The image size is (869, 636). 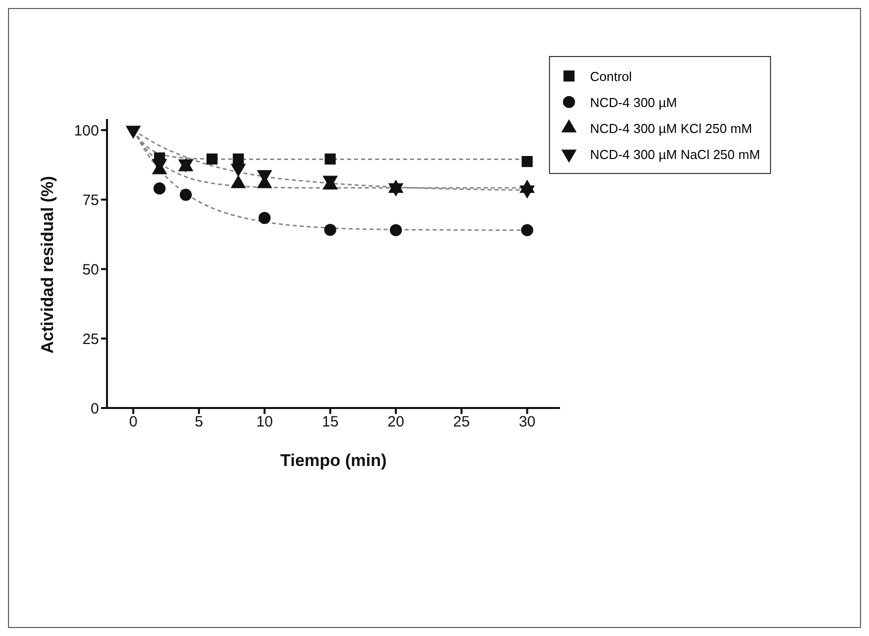 What do you see at coordinates (86, 131) in the screenshot?
I see `y-tick-label: 100` at bounding box center [86, 131].